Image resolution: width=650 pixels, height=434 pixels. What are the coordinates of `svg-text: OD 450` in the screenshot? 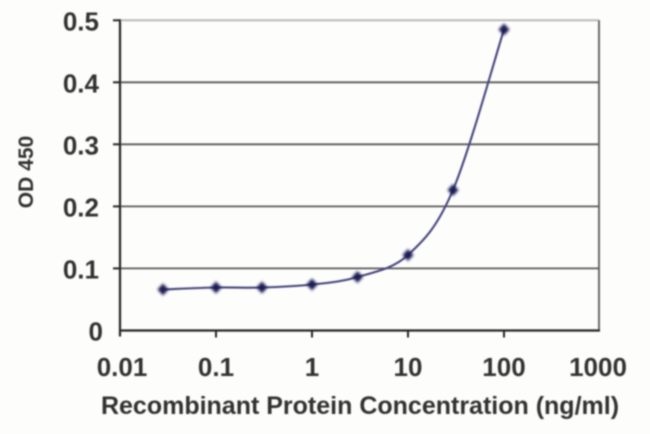 It's located at (26, 172).